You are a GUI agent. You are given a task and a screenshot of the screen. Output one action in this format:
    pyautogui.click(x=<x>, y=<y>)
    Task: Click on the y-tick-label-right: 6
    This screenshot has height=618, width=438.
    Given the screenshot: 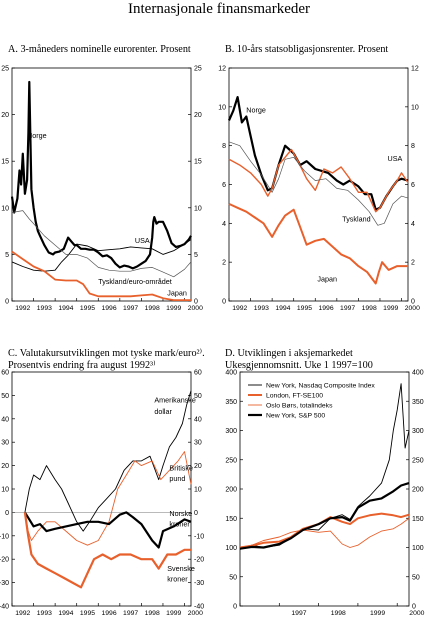 What is the action you would take?
    pyautogui.click(x=413, y=185)
    